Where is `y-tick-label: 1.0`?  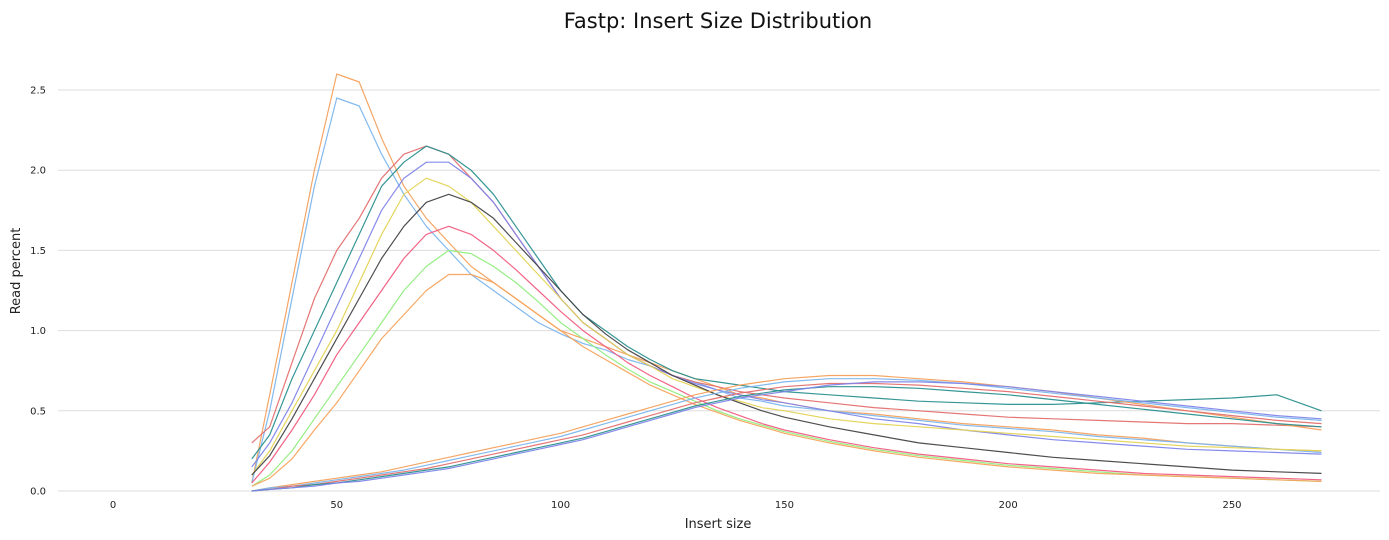 y-tick-label: 1.0 is located at coordinates (38, 331).